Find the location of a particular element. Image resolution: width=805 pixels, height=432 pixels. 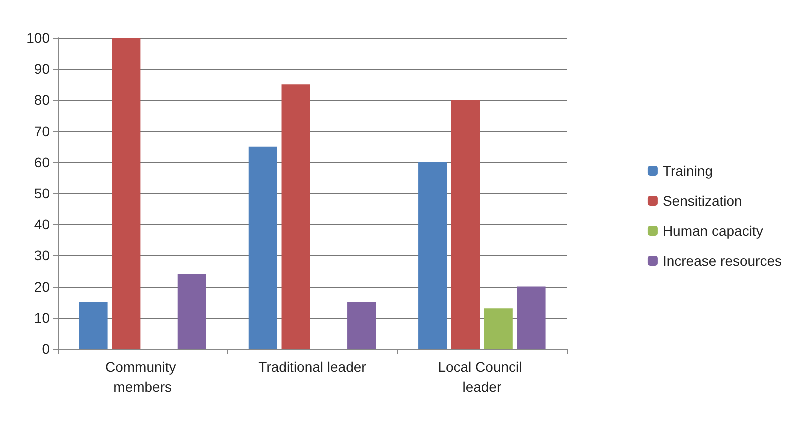

legend-label: Training is located at coordinates (688, 171).